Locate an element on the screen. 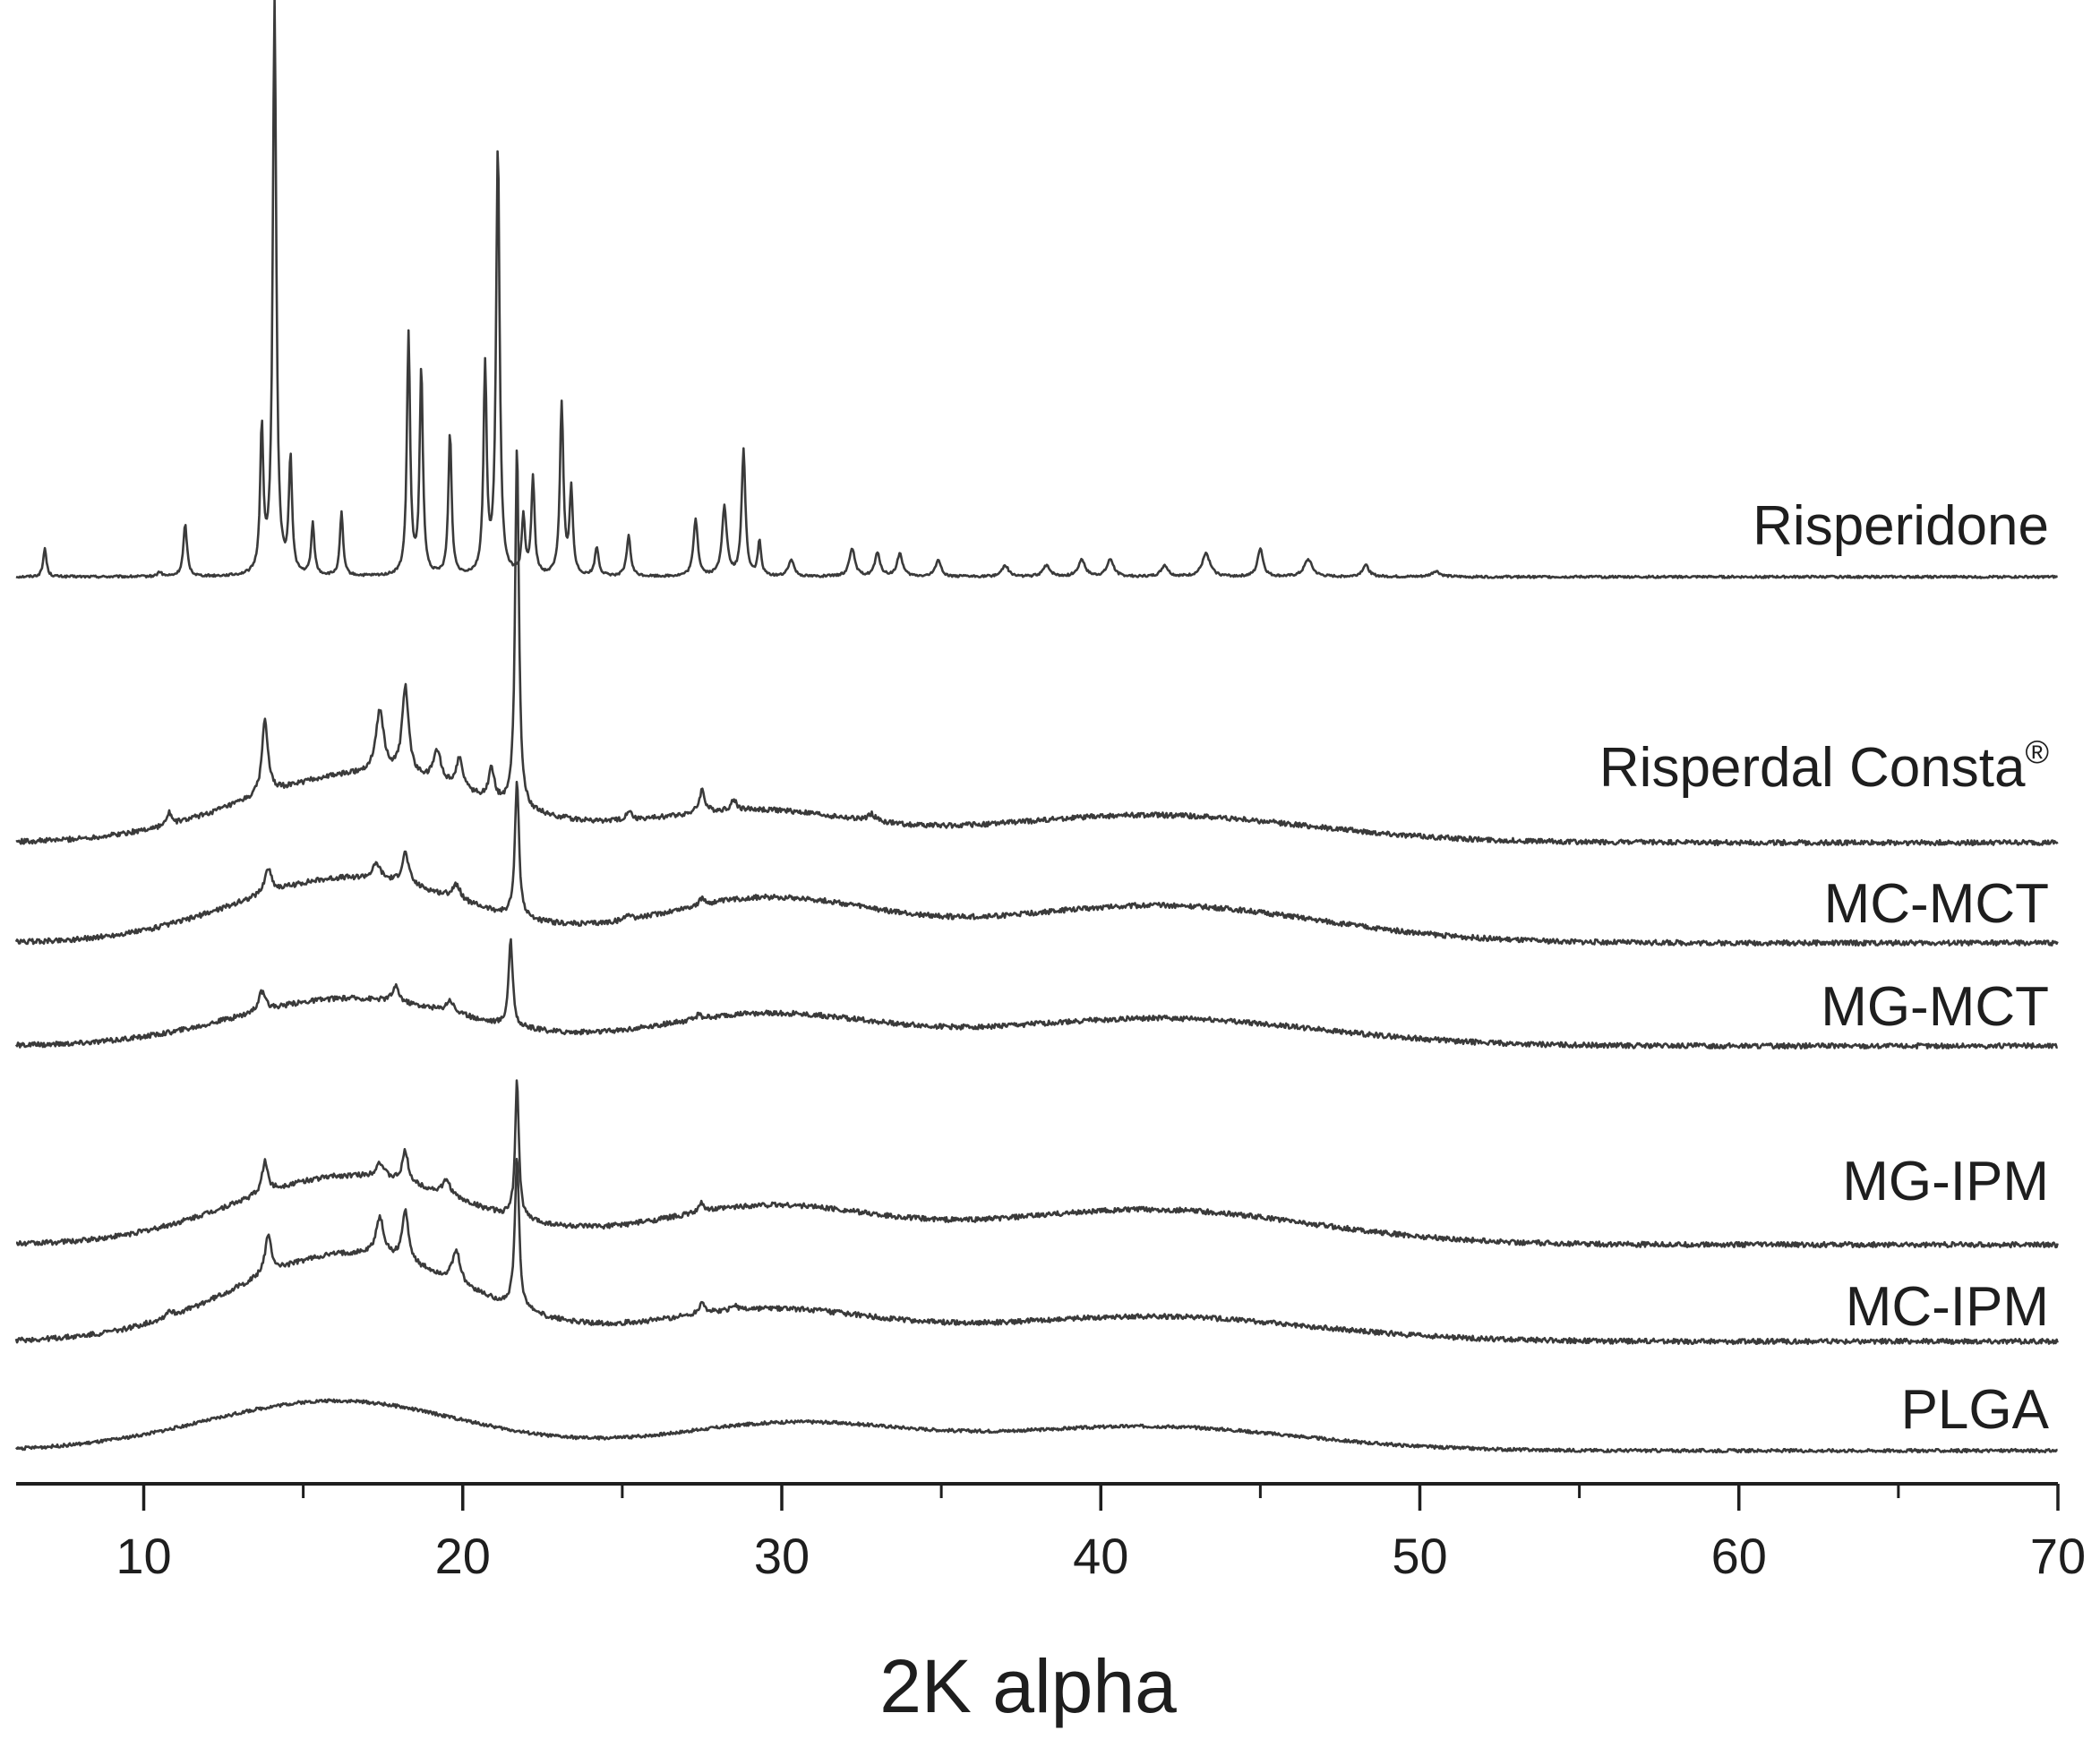 This screenshot has height=1739, width=2100. series-label-mg-mct: MG-MCT is located at coordinates (1935, 1007).